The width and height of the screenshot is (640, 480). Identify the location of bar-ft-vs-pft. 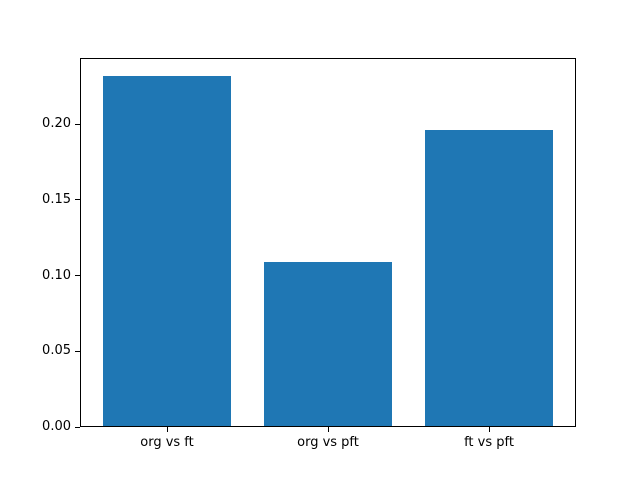
(489, 278).